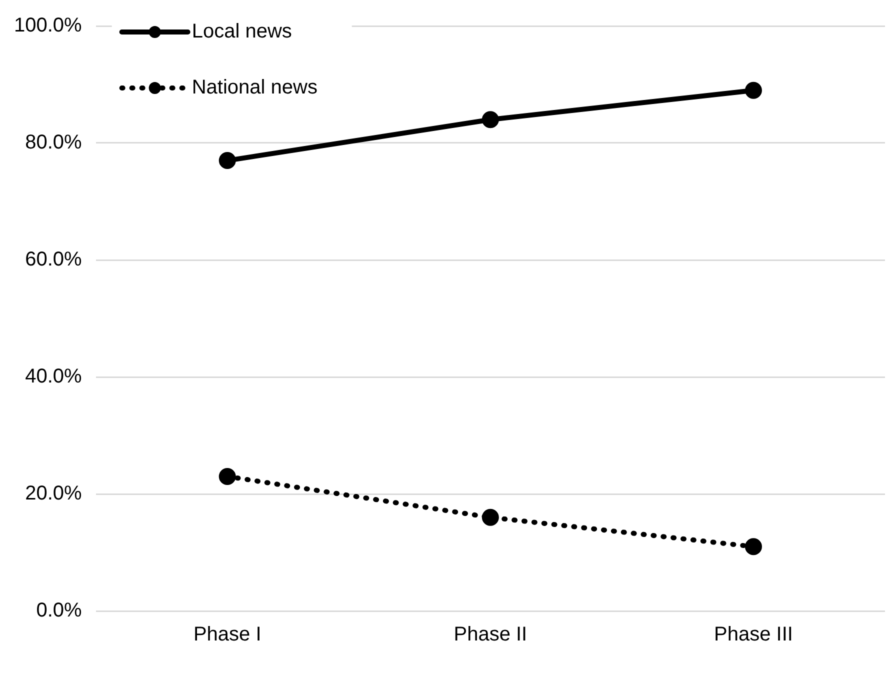 The width and height of the screenshot is (896, 673). I want to click on x-tick-label: Phase II, so click(491, 635).